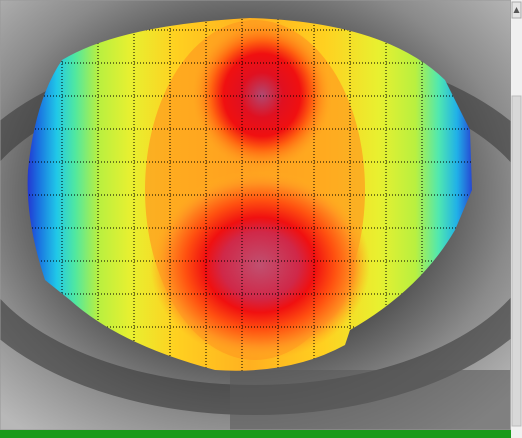 The width and height of the screenshot is (522, 438). Describe the element at coordinates (370, 400) in the screenshot. I see `eyelash-area` at that location.